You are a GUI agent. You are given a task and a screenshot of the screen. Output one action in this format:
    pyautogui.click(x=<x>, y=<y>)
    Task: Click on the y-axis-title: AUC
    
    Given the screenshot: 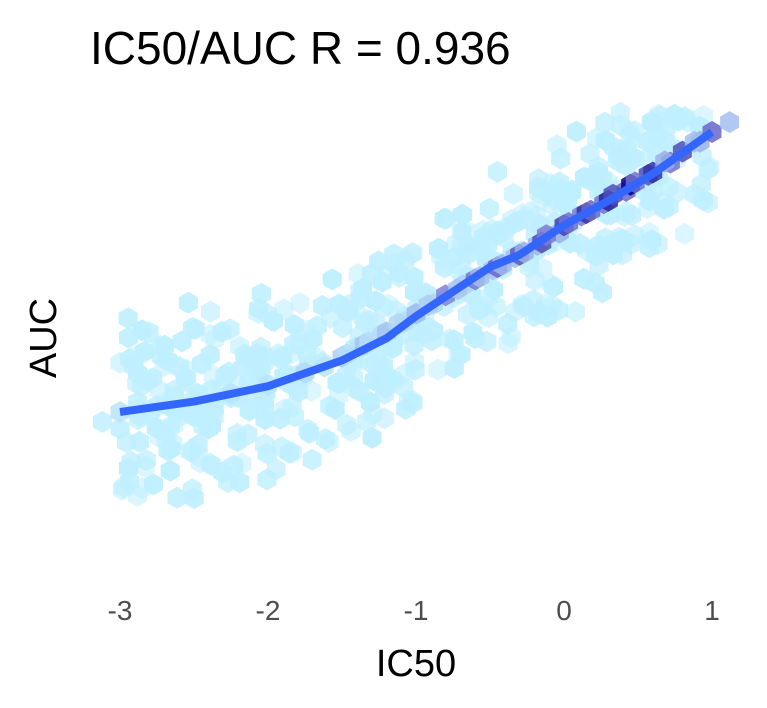 What is the action you would take?
    pyautogui.click(x=44, y=338)
    